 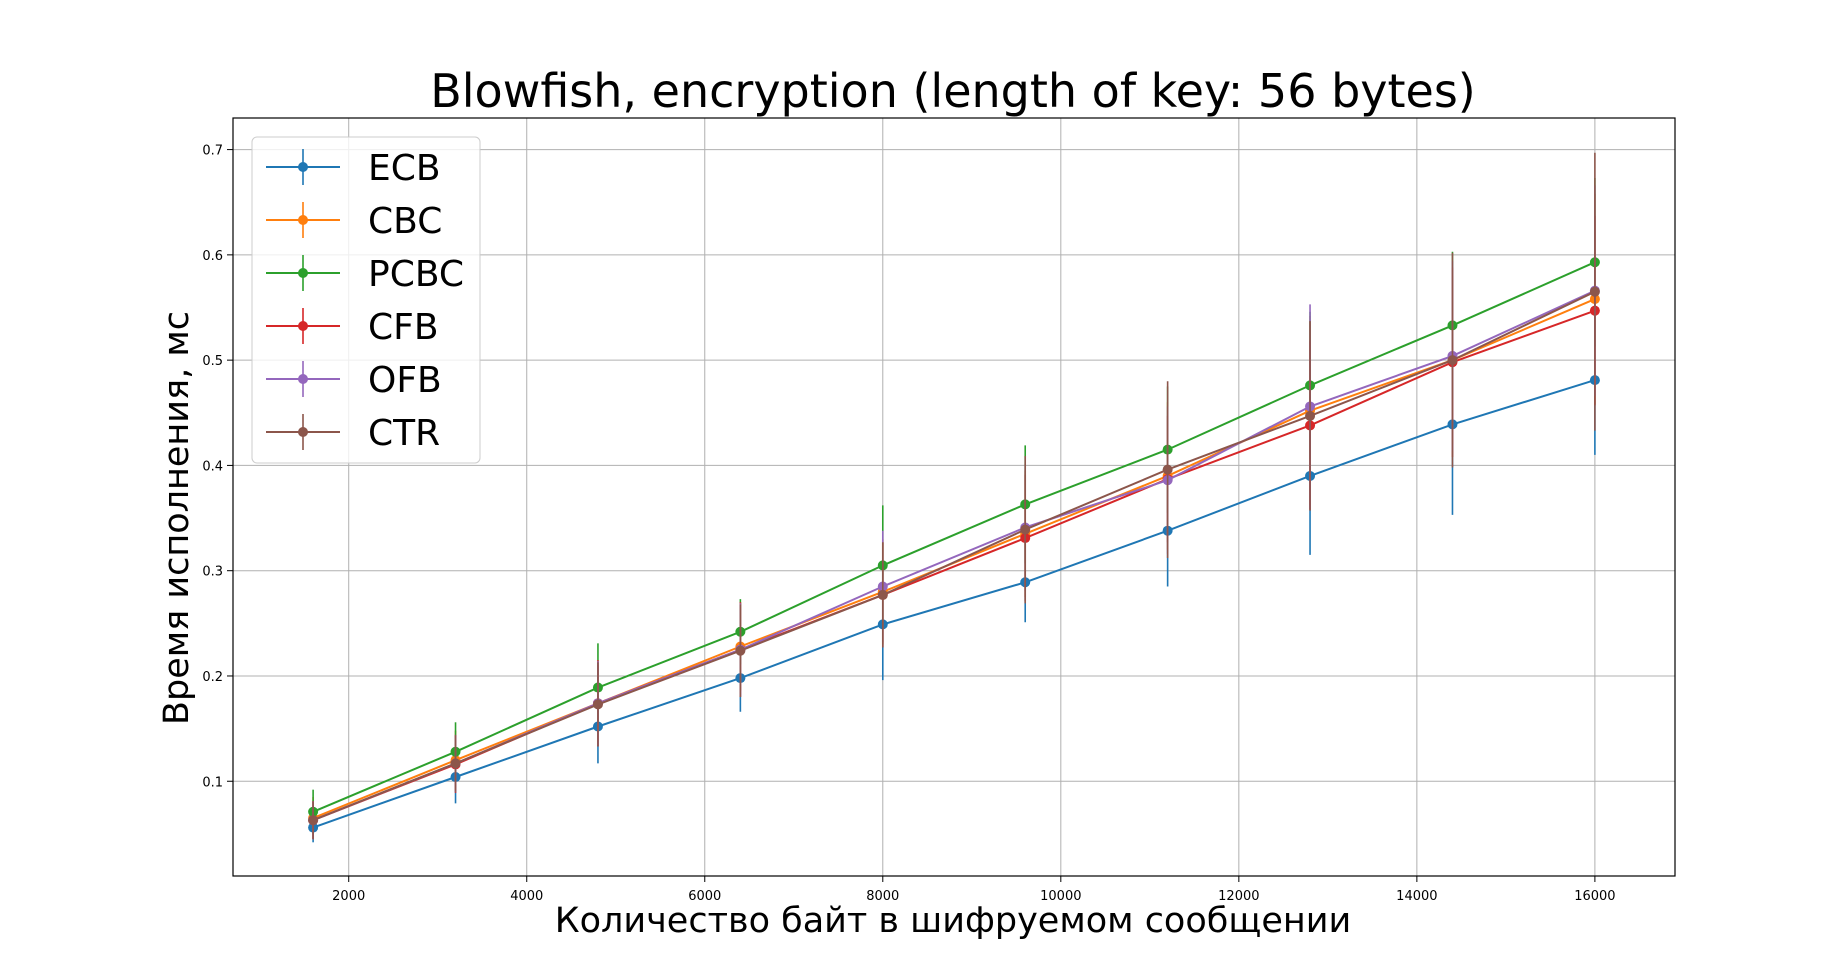 I want to click on x-tick-label: 2000, so click(x=348, y=896).